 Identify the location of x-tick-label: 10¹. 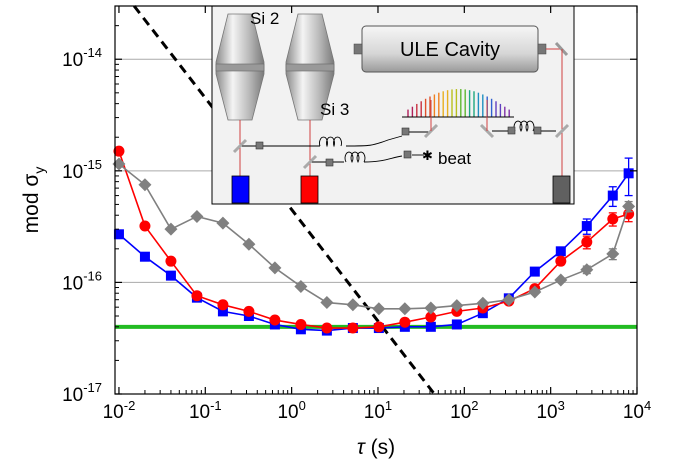
(378, 410).